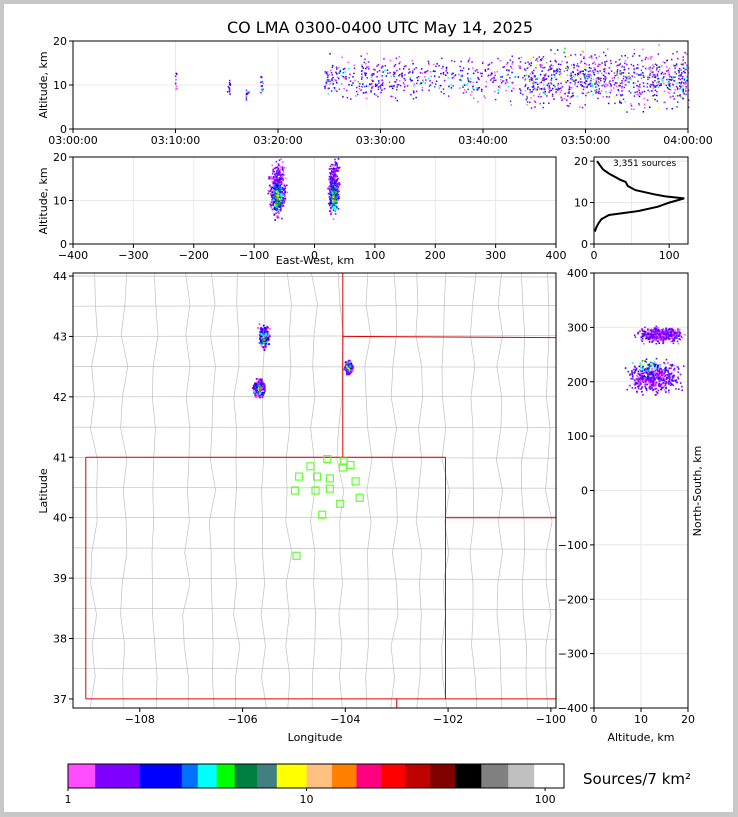  What do you see at coordinates (246, 776) in the screenshot?
I see `colorbar-swatch` at bounding box center [246, 776].